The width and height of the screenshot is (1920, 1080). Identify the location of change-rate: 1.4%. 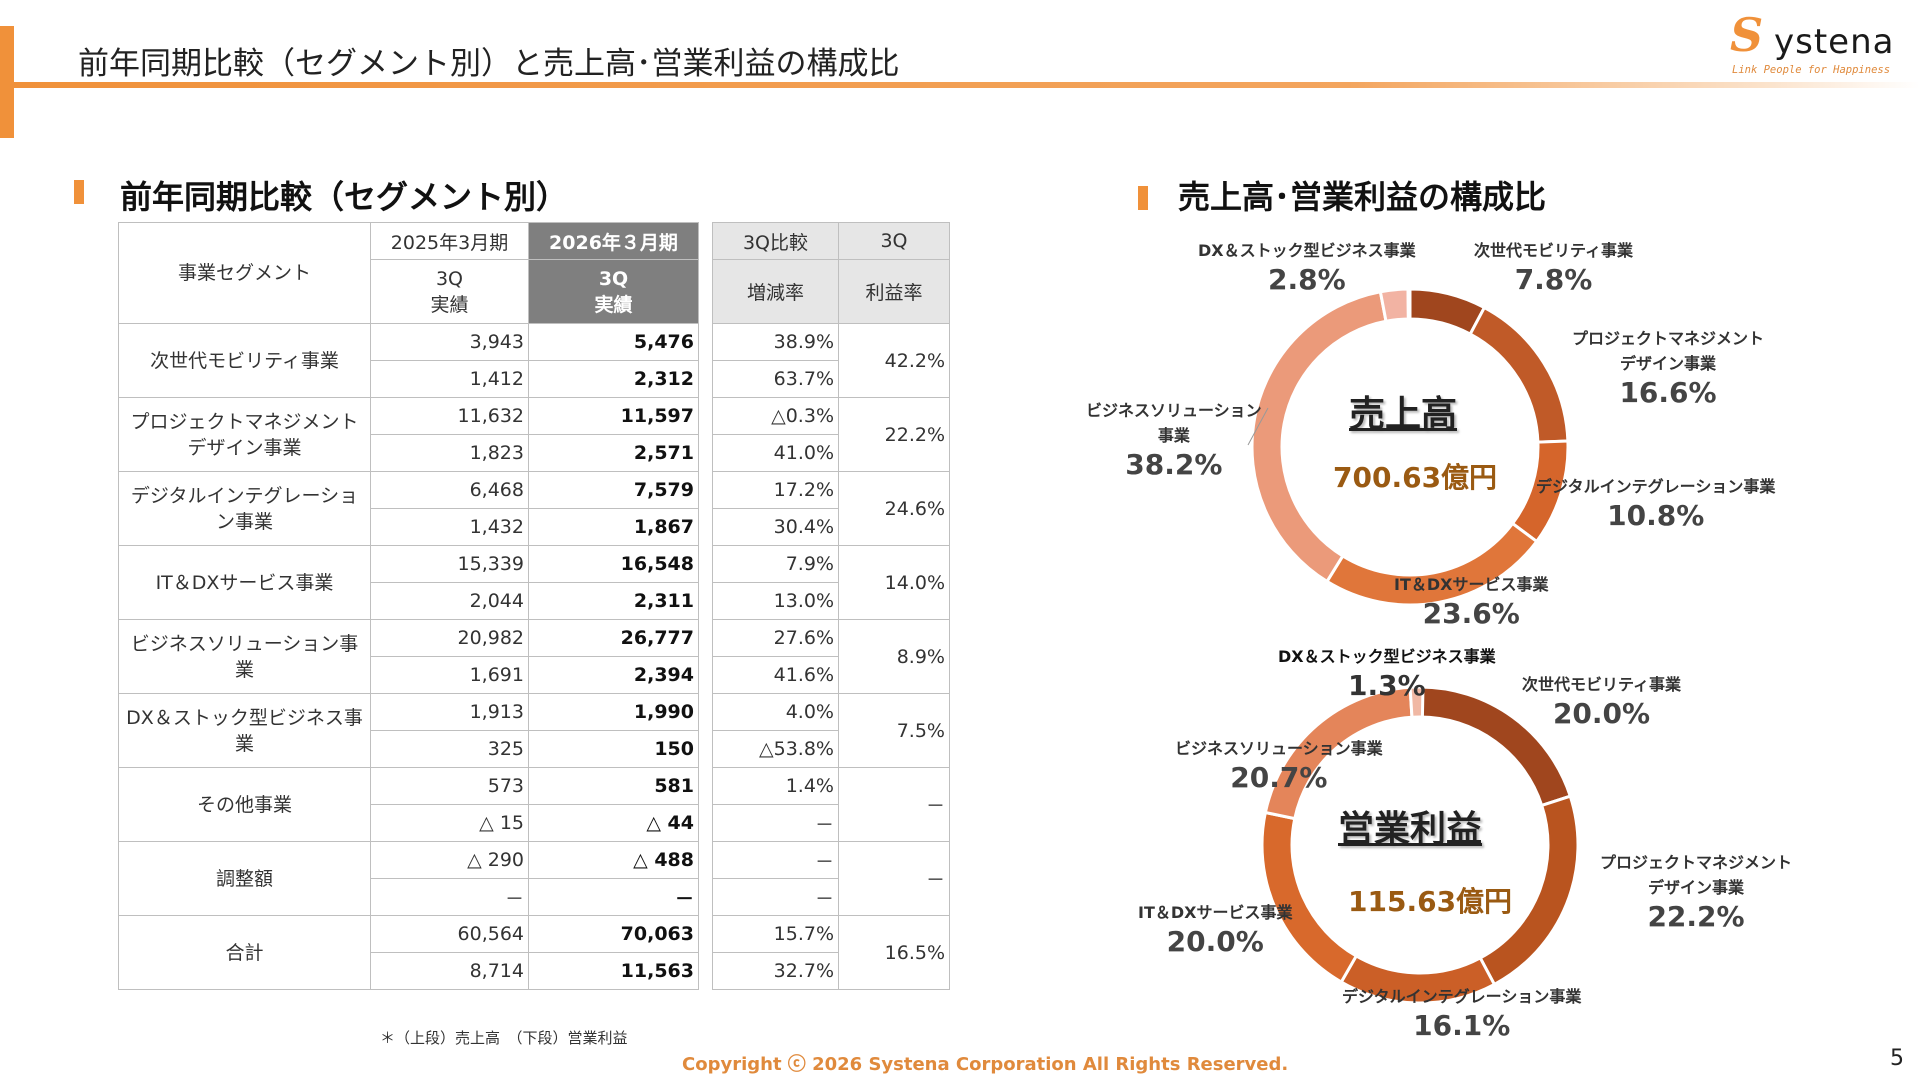
(775, 786).